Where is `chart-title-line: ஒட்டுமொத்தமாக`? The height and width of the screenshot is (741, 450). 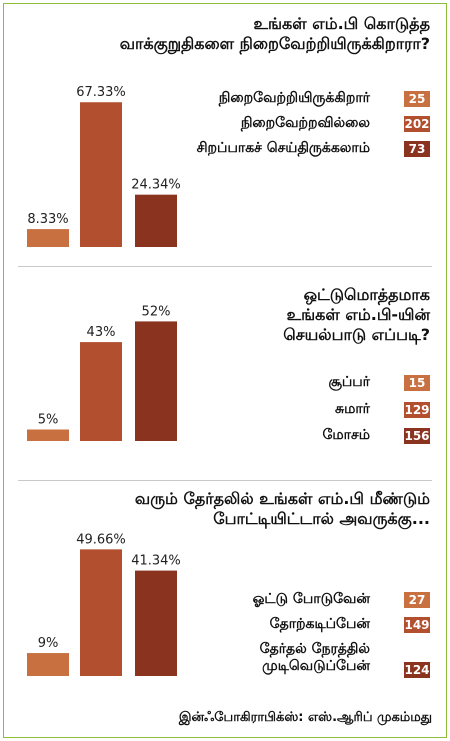 chart-title-line: ஒட்டுமொத்தமாக is located at coordinates (366, 294).